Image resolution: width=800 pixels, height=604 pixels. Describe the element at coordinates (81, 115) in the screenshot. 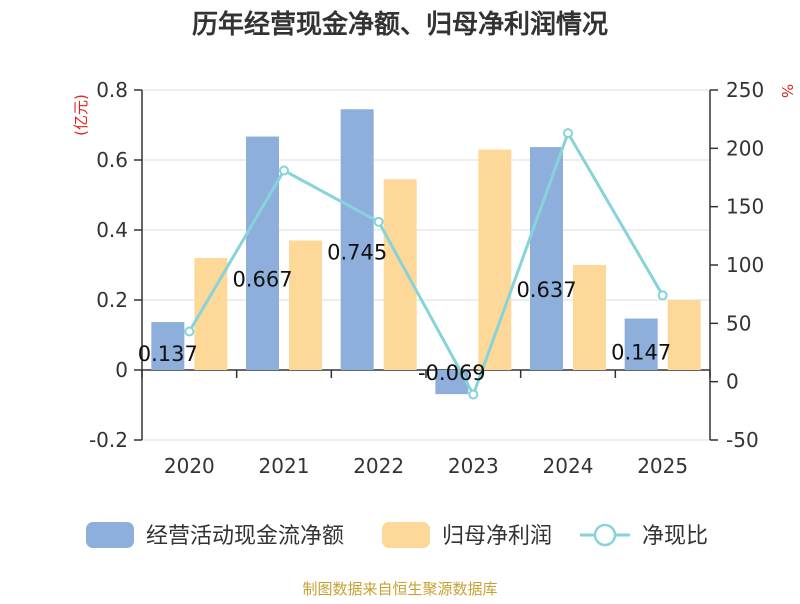

I see `y-left-unit: (亿元)` at that location.